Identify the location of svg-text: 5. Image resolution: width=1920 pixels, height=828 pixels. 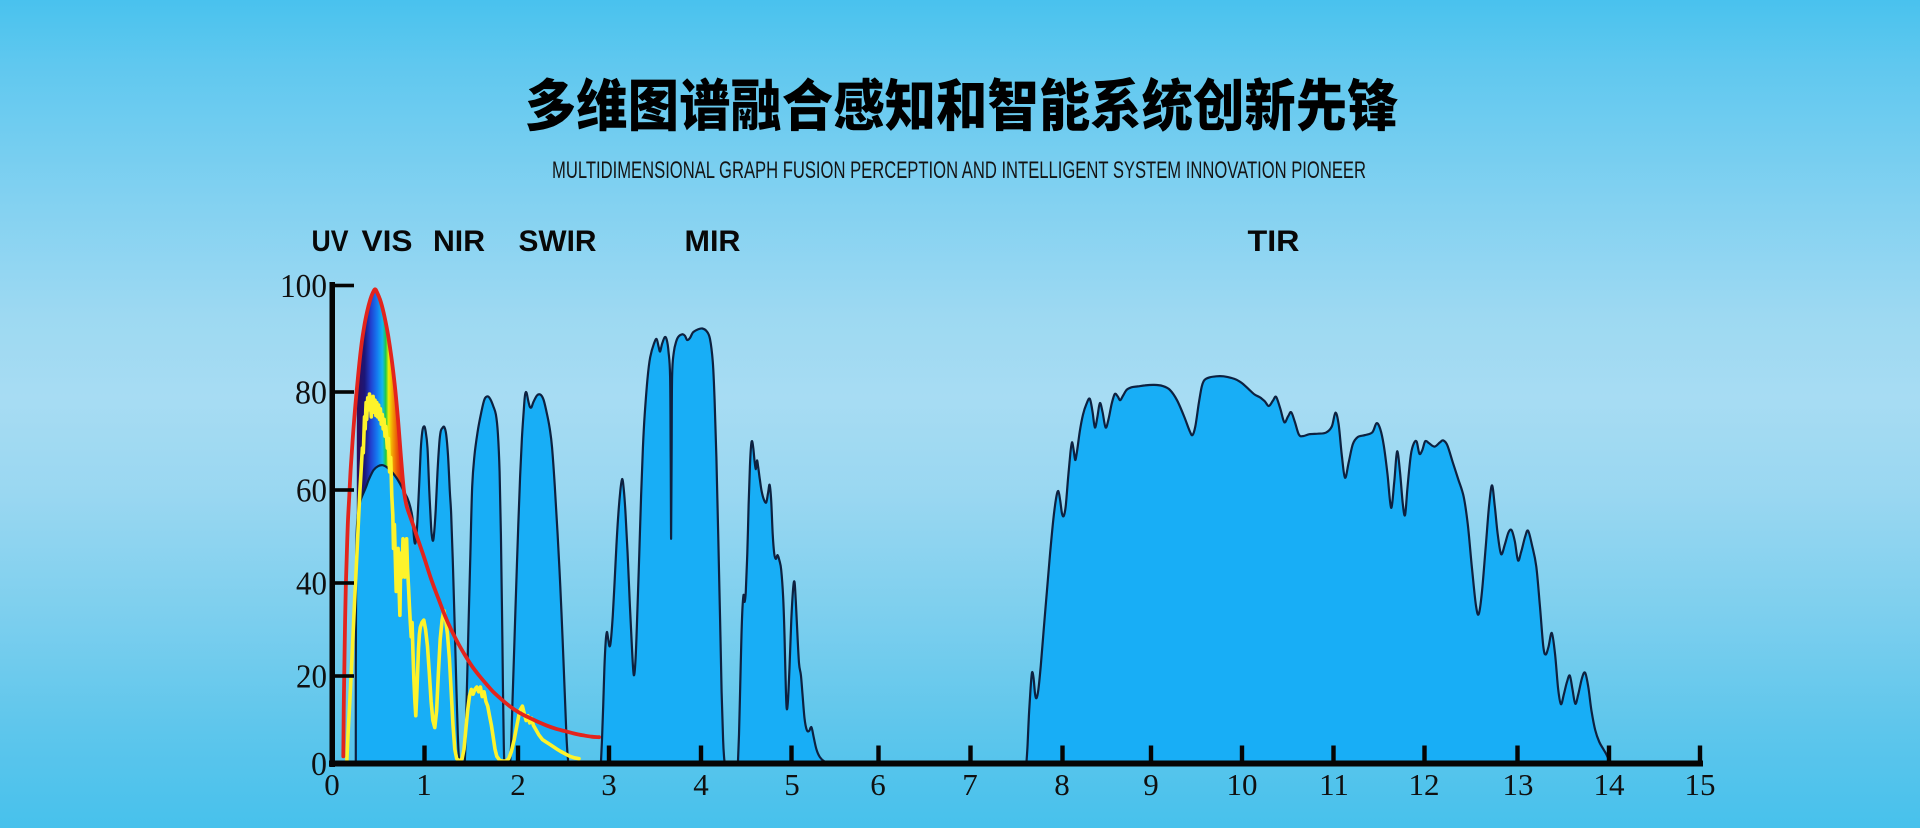
(792, 784).